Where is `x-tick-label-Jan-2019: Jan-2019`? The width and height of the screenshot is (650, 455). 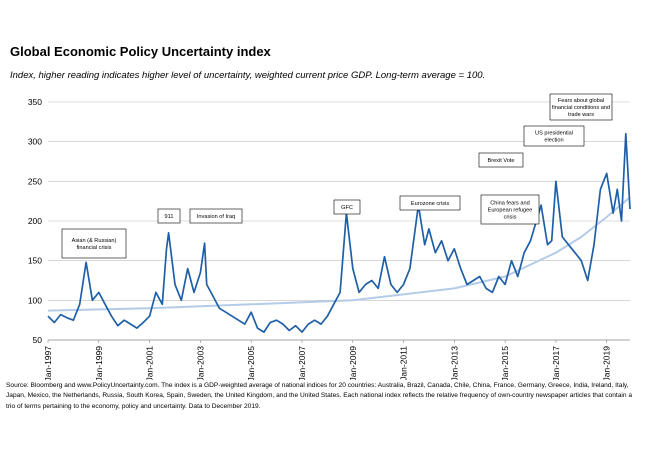 x-tick-label-Jan-2019: Jan-2019 is located at coordinates (607, 363).